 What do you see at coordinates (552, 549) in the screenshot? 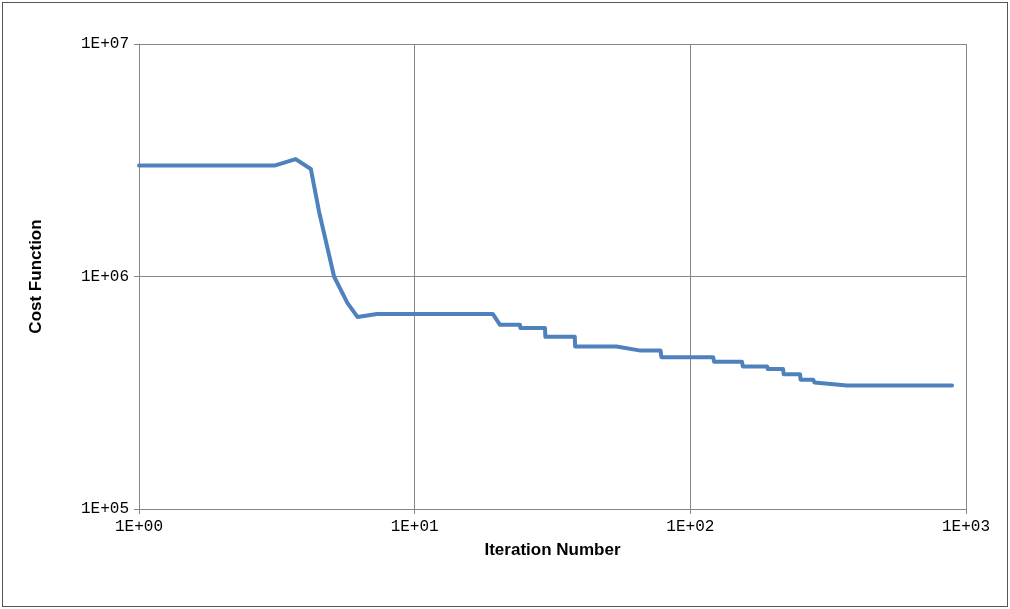
I see `x-axis-title: Iteration Number` at bounding box center [552, 549].